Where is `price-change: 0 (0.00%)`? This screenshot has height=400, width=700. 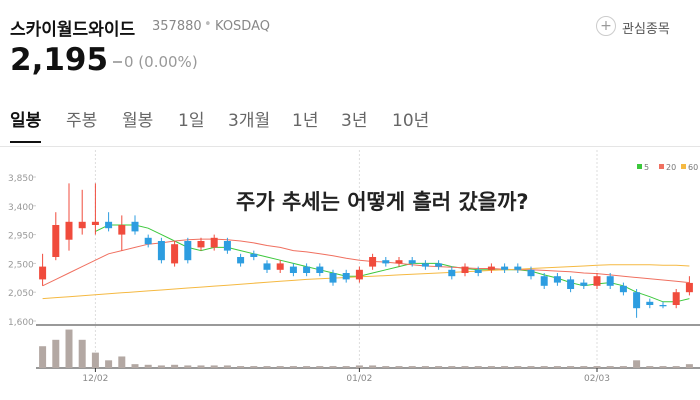
price-change: 0 (0.00%) is located at coordinates (161, 62).